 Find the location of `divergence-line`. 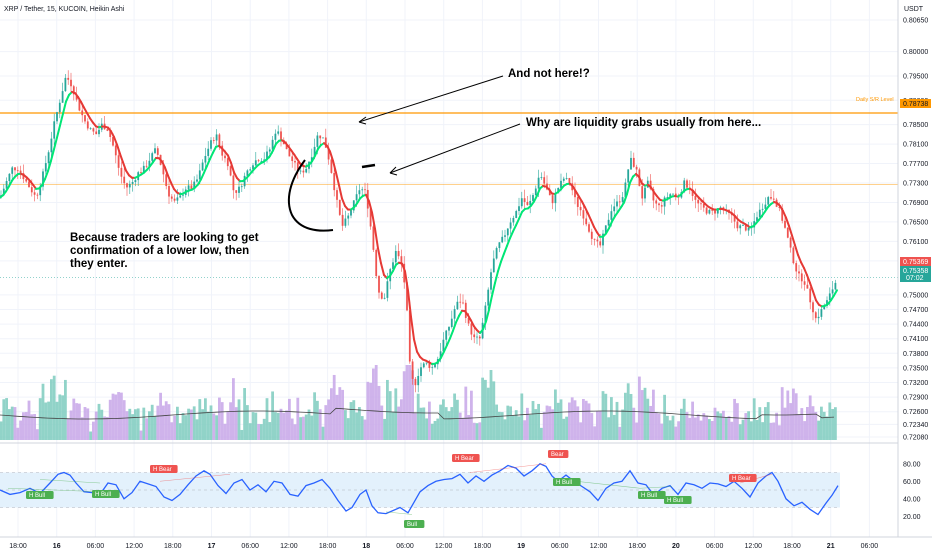

divergence-line is located at coordinates (195, 477).